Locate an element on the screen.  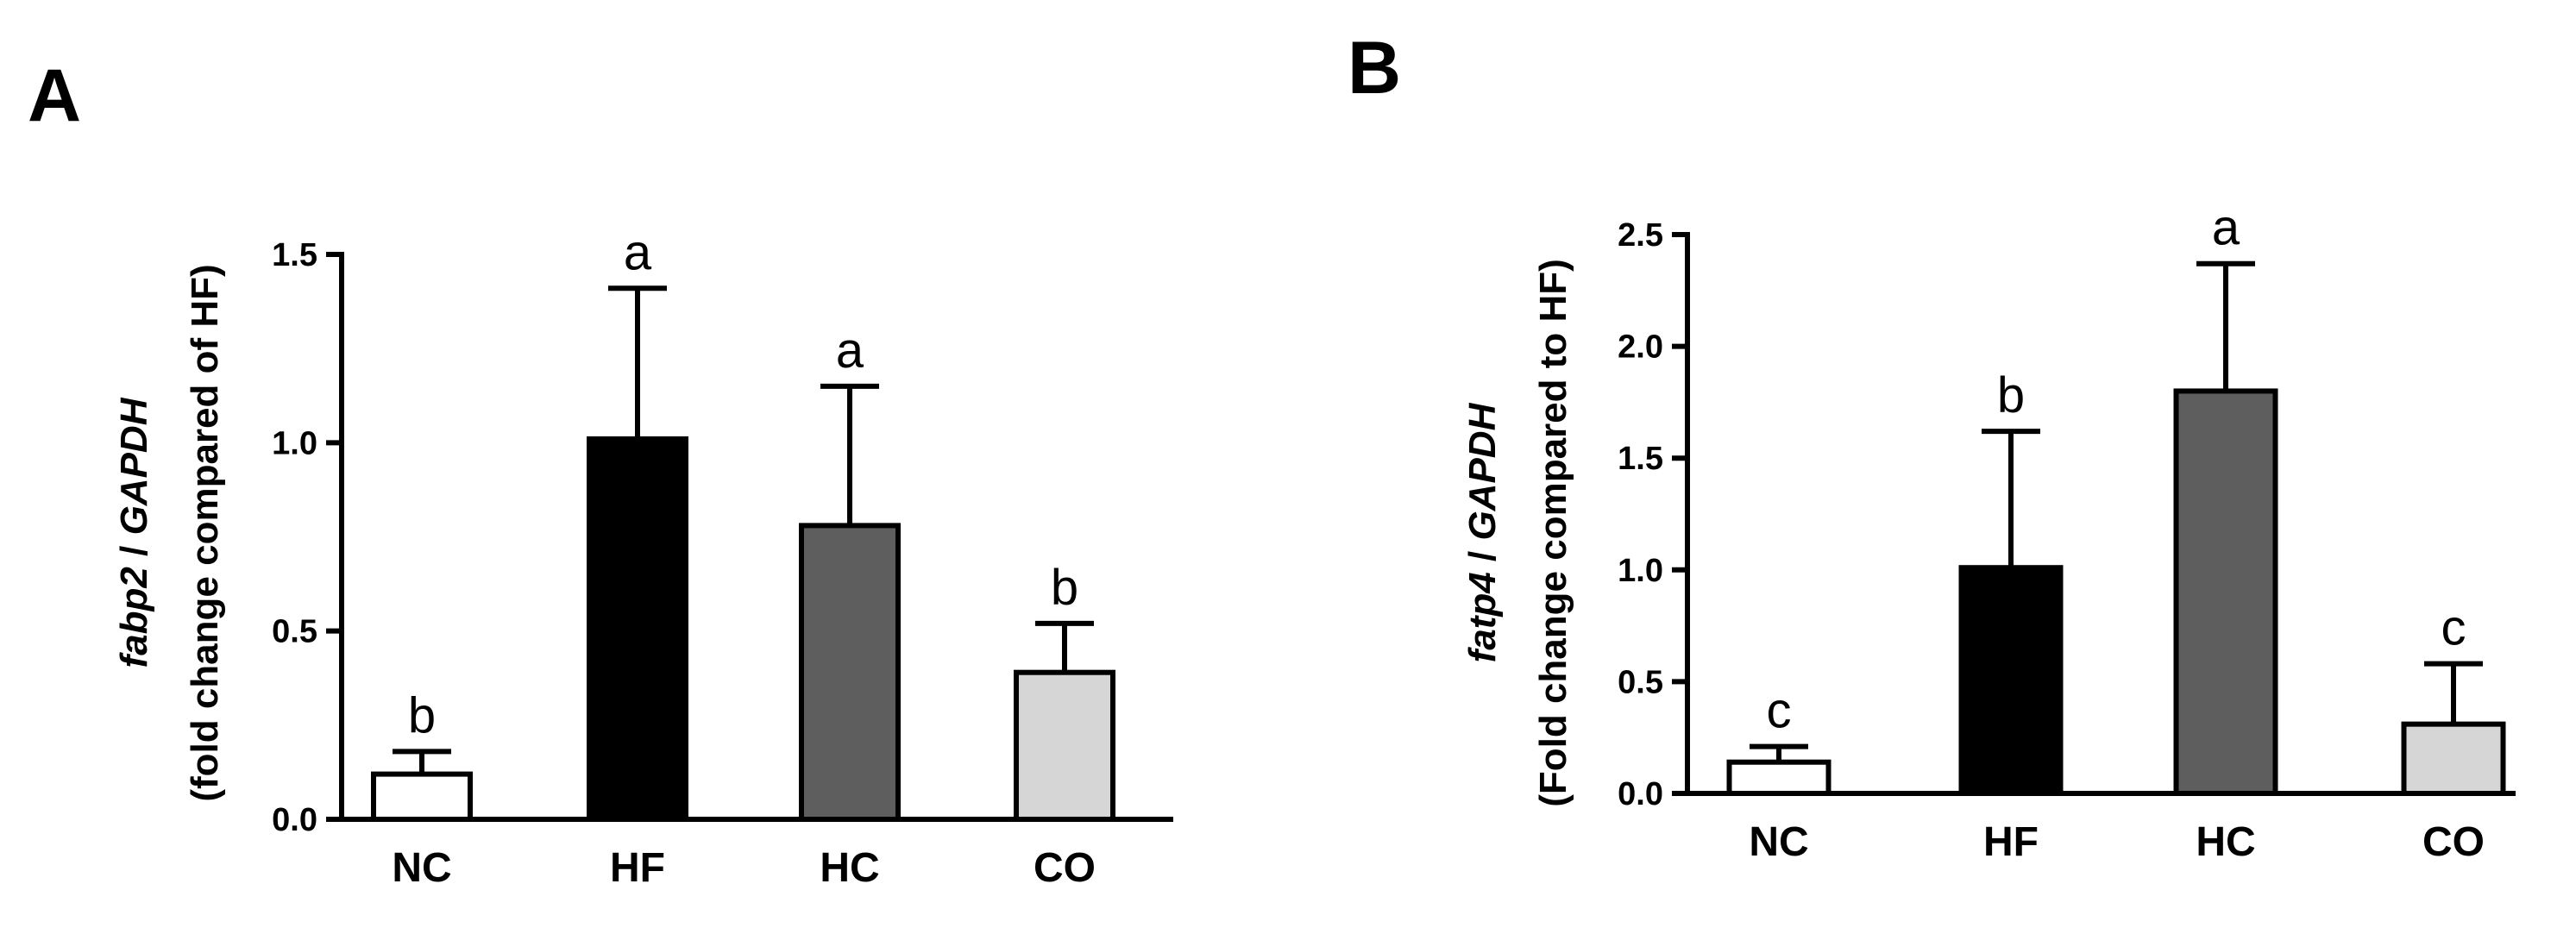
y-tick-label-p1-1: 0.5 is located at coordinates (294, 632).